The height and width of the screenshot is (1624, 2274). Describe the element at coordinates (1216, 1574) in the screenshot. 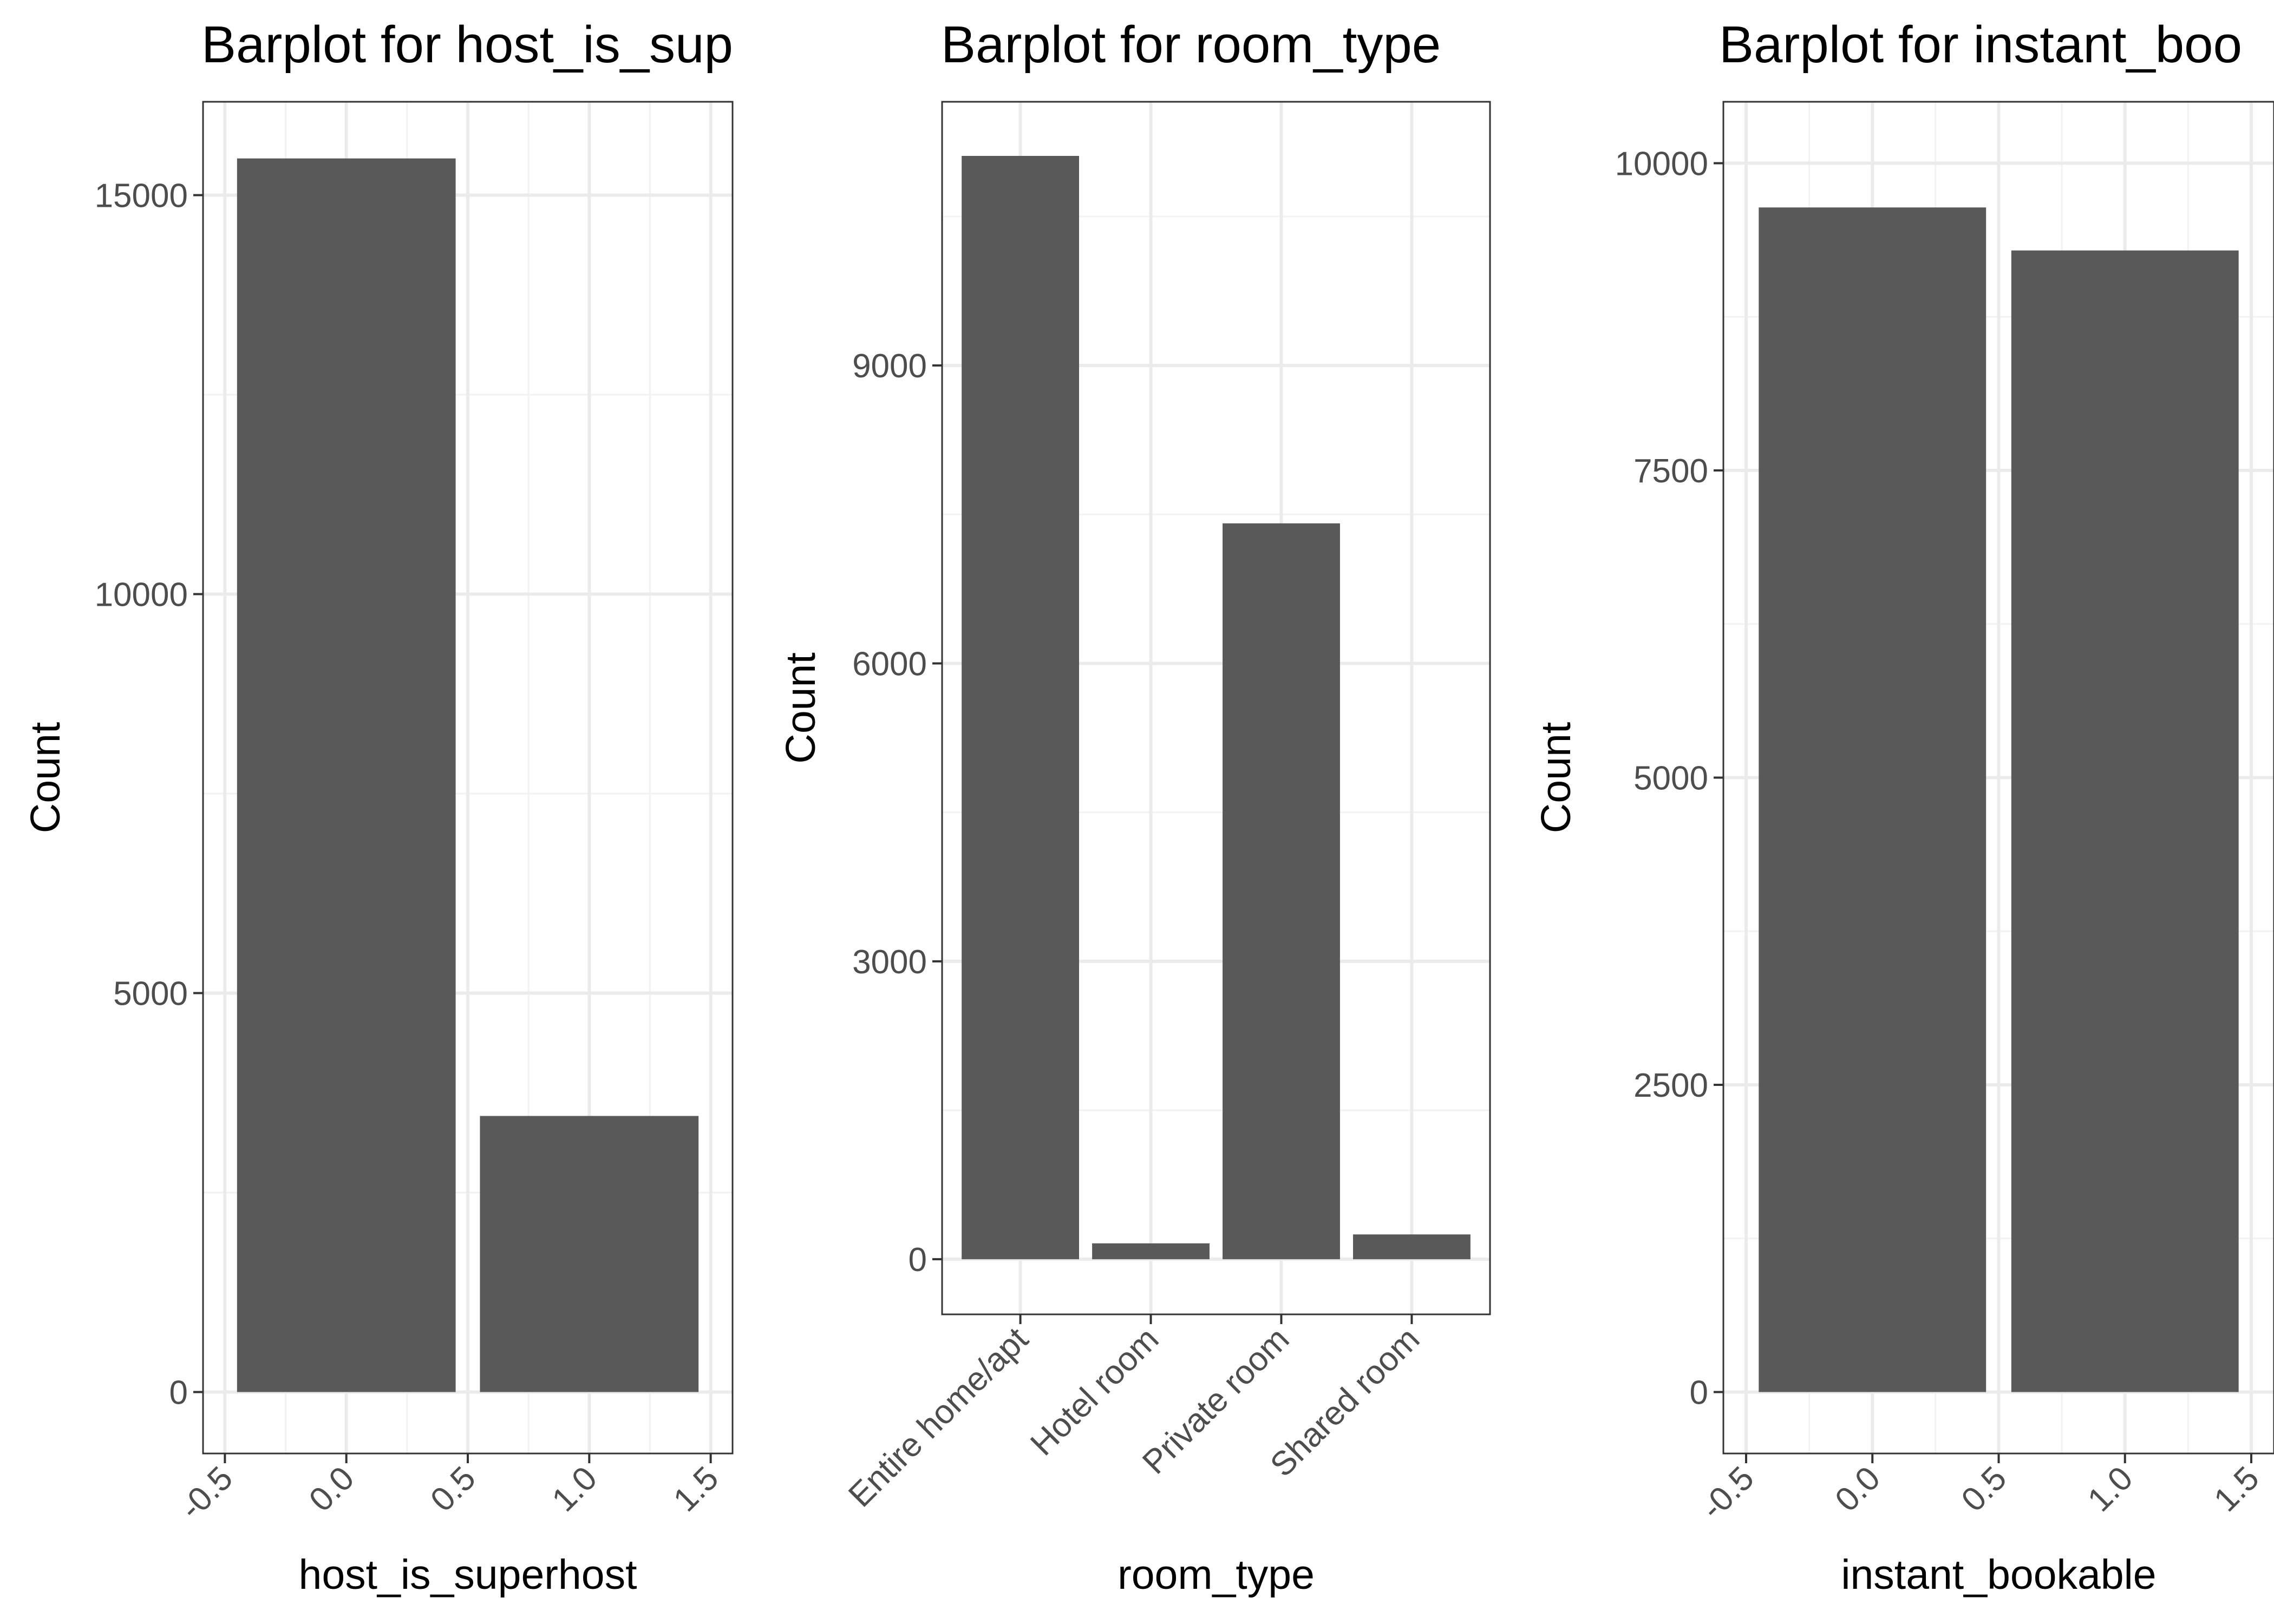

I see `x-axis-title: room_type` at that location.